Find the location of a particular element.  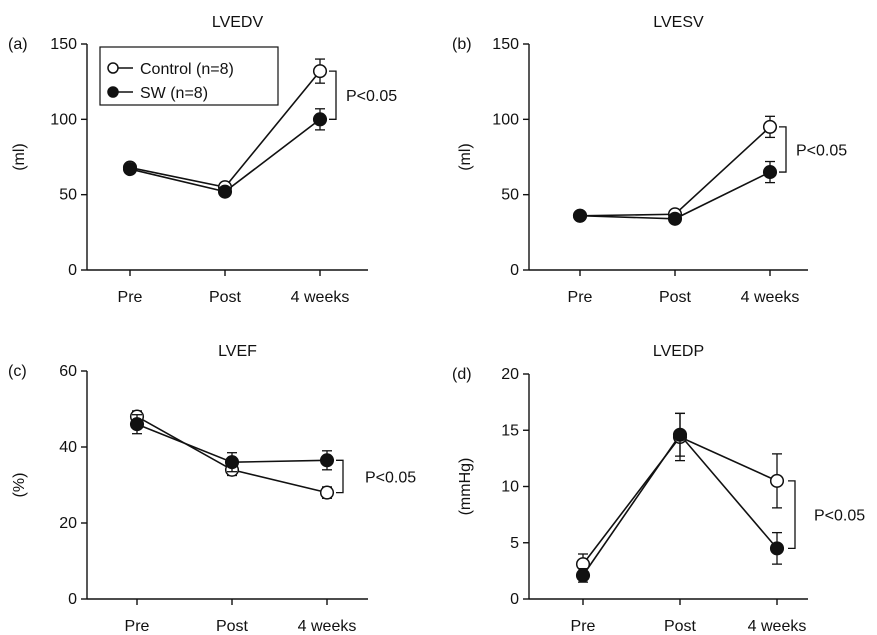

legend: Control (n=8) SW (n=8) is located at coordinates (189, 76).